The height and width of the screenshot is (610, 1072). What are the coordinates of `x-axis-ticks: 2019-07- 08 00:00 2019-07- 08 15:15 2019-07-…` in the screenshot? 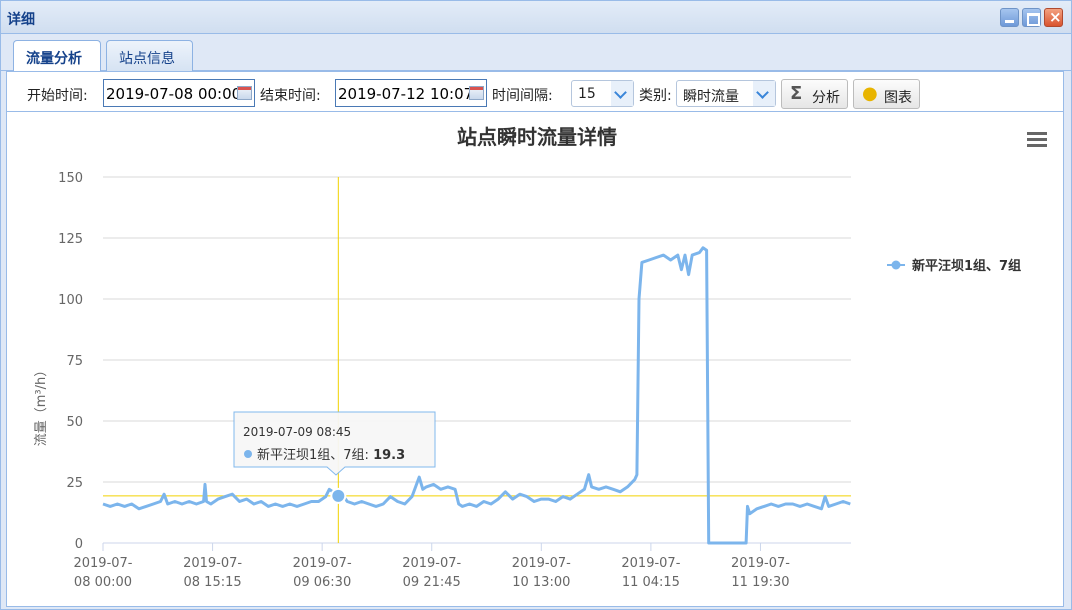 It's located at (431, 566).